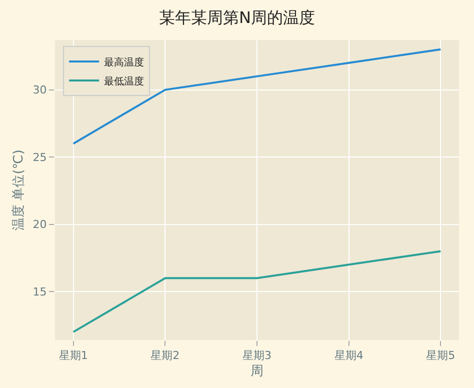 The width and height of the screenshot is (474, 388). What do you see at coordinates (124, 81) in the screenshot?
I see `legend-label: 最低温度` at bounding box center [124, 81].